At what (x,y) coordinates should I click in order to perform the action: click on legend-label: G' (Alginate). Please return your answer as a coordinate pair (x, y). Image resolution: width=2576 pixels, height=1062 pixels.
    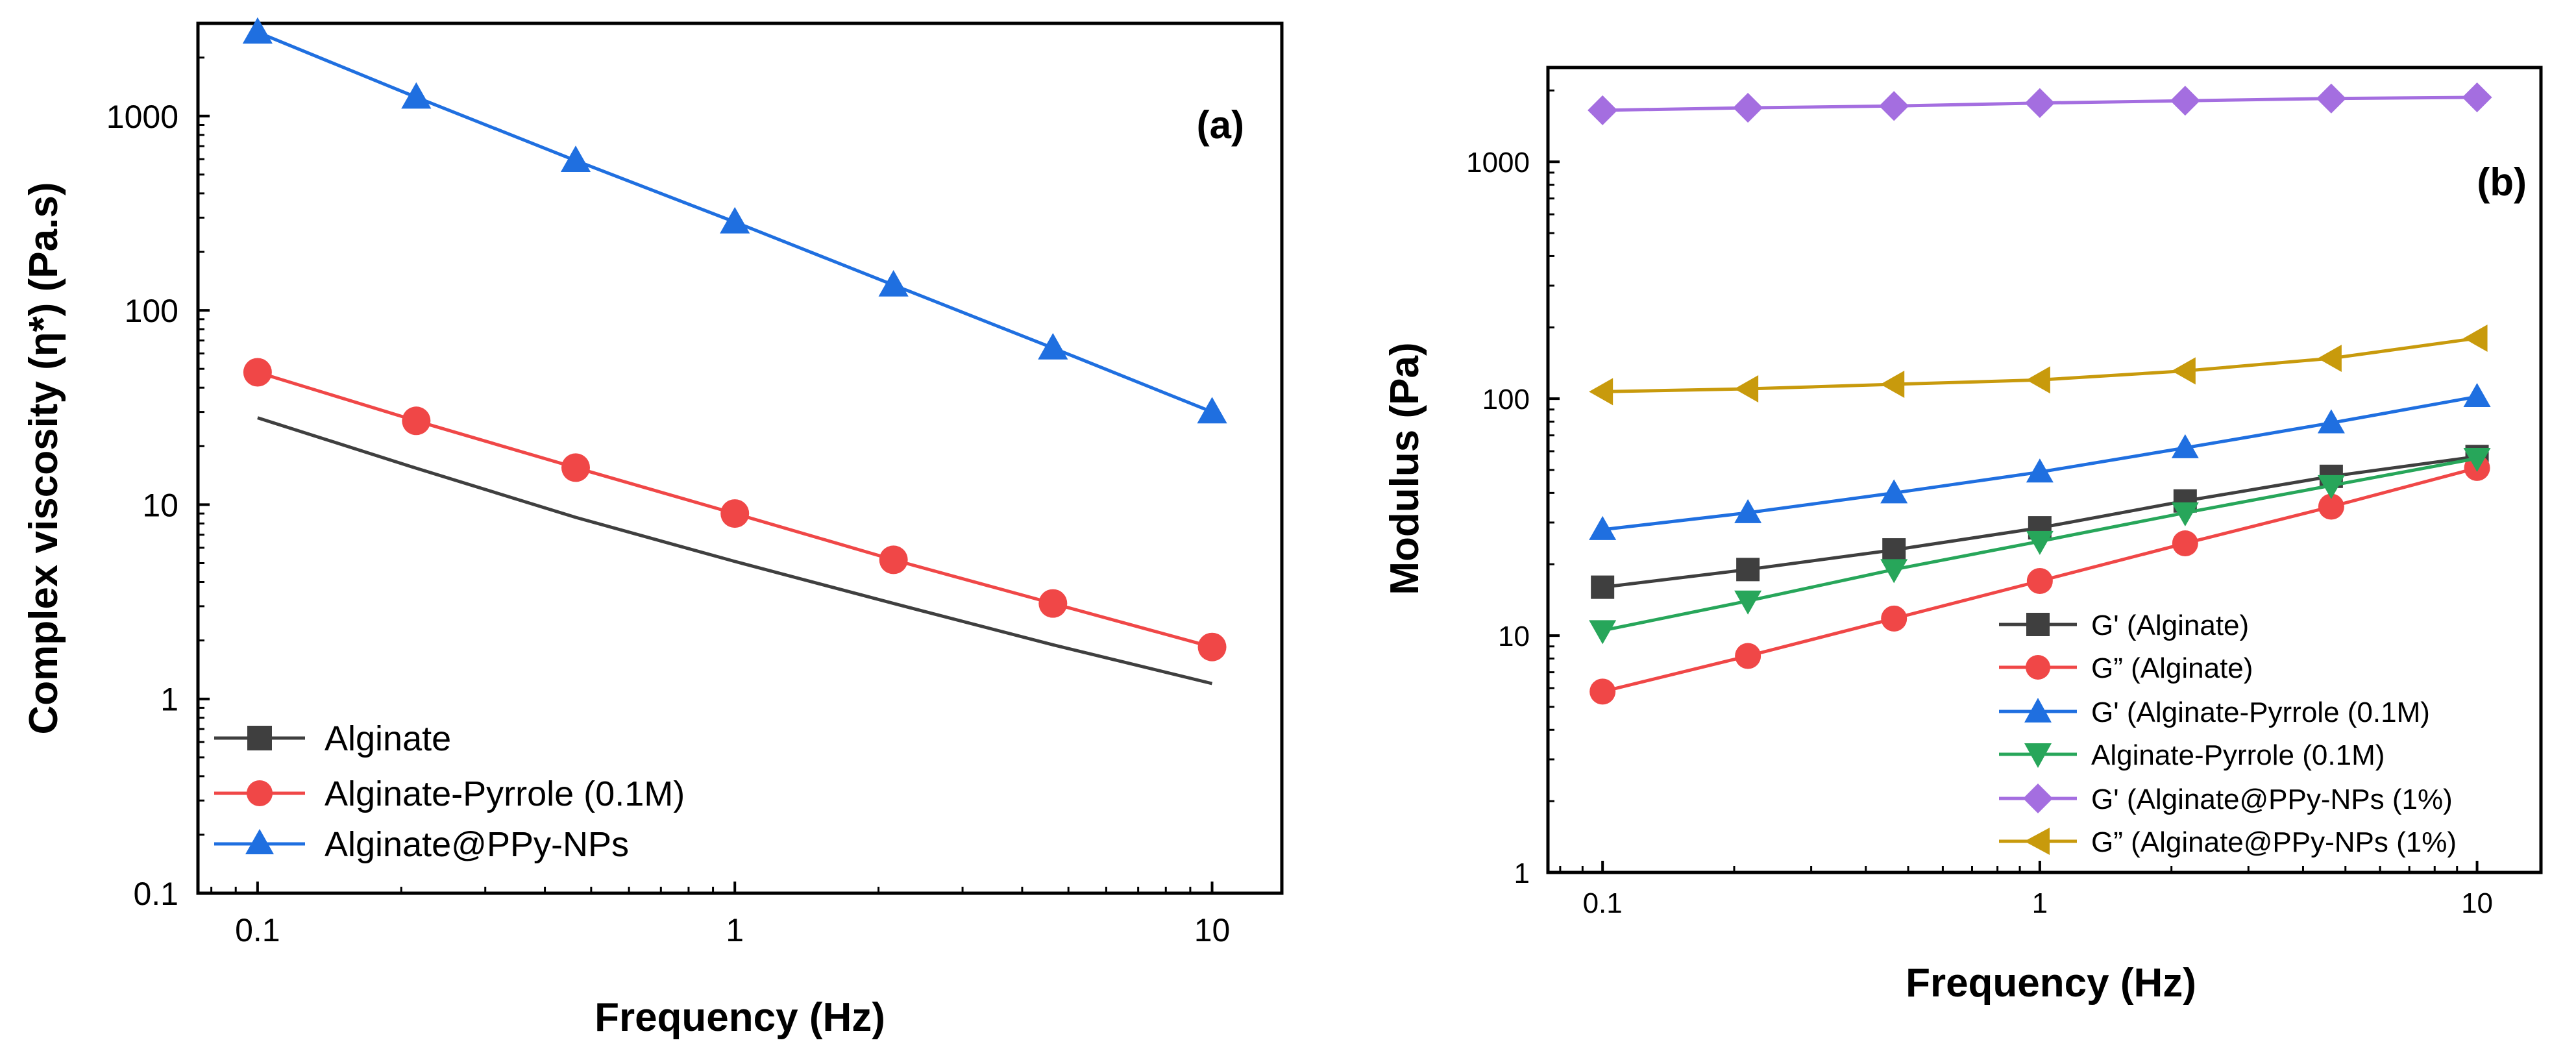
    Looking at the image, I should click on (2170, 625).